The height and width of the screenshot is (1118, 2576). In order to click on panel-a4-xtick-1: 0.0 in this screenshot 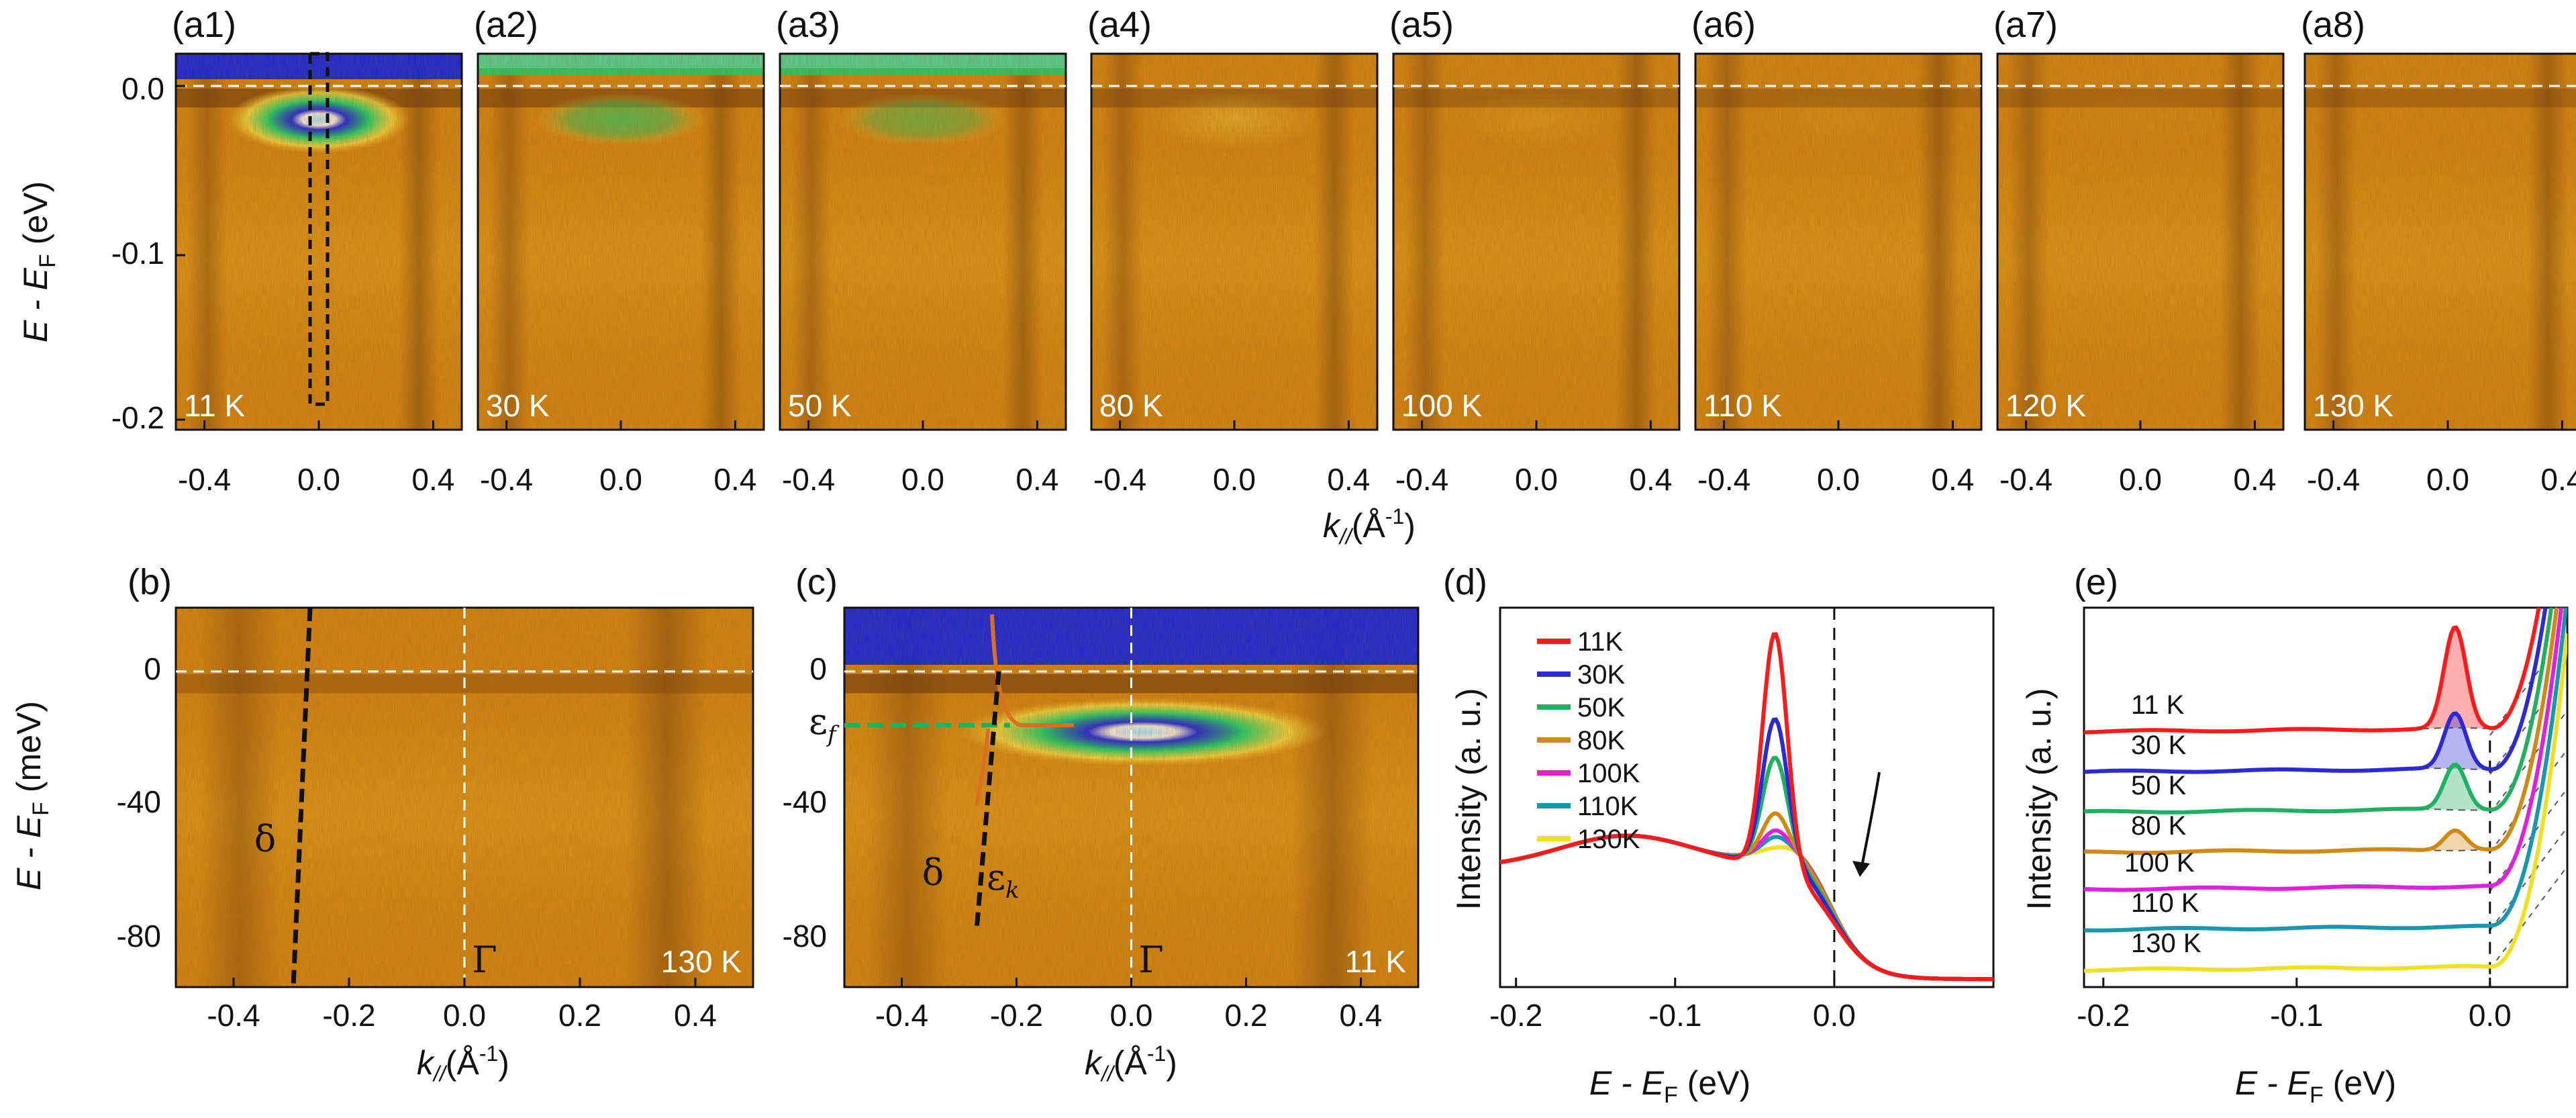, I will do `click(1234, 479)`.